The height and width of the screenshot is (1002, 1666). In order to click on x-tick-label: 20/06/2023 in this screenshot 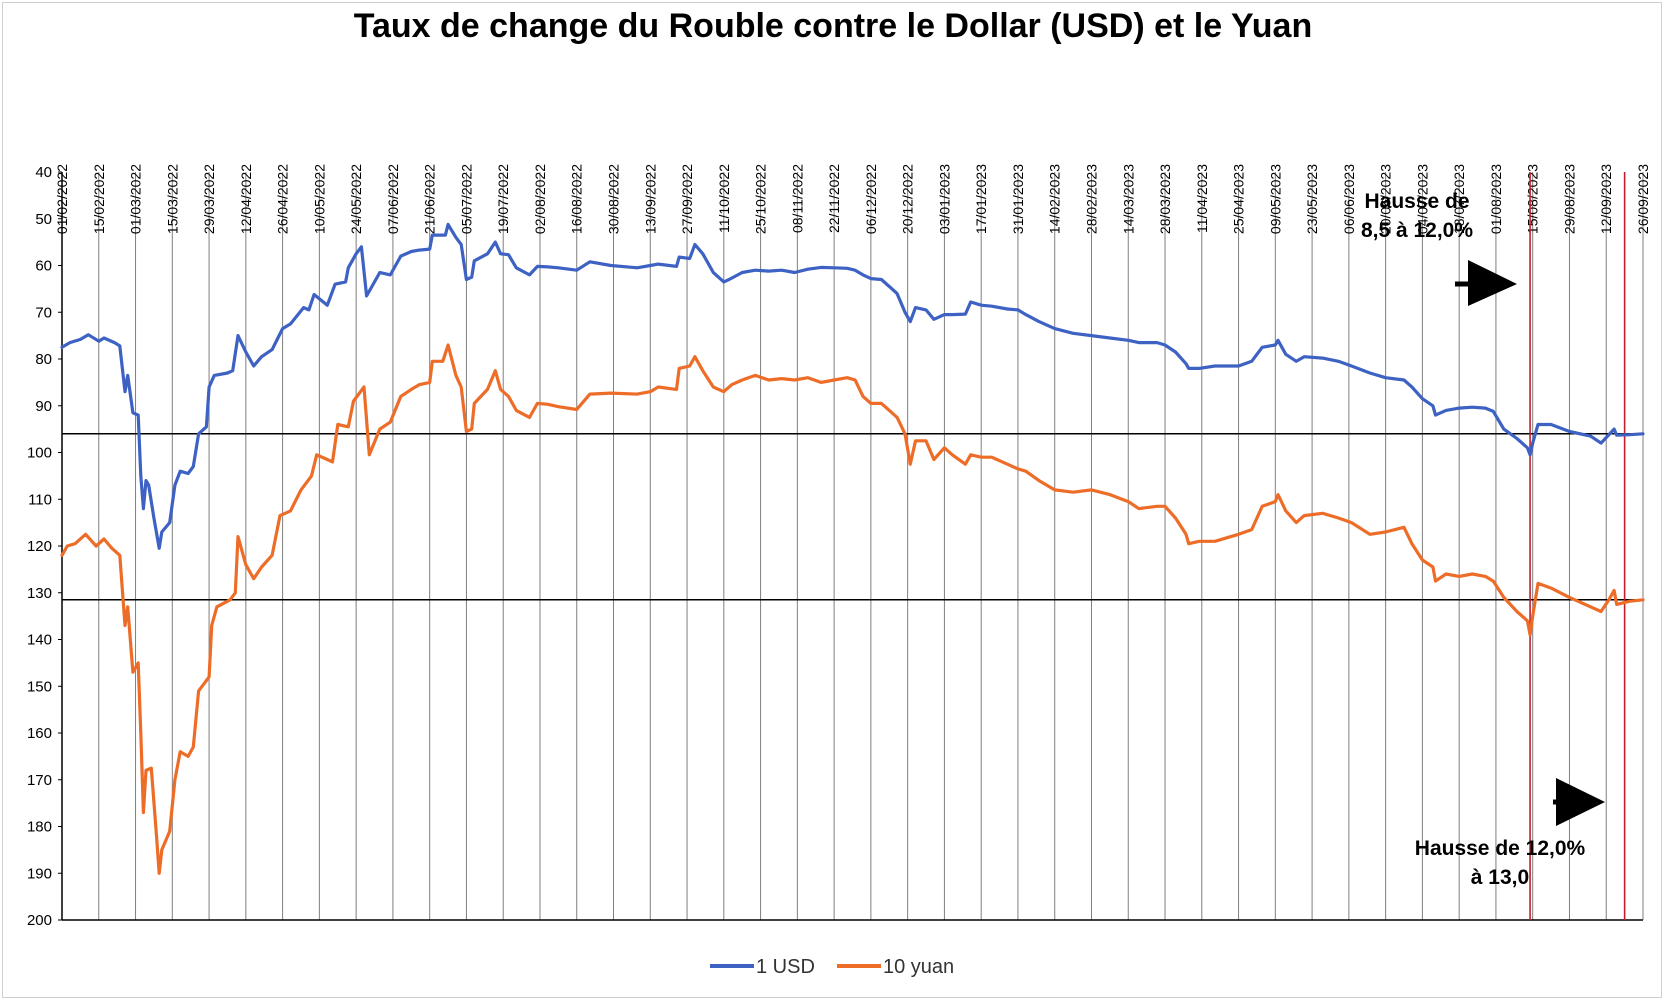, I will do `click(1386, 199)`.